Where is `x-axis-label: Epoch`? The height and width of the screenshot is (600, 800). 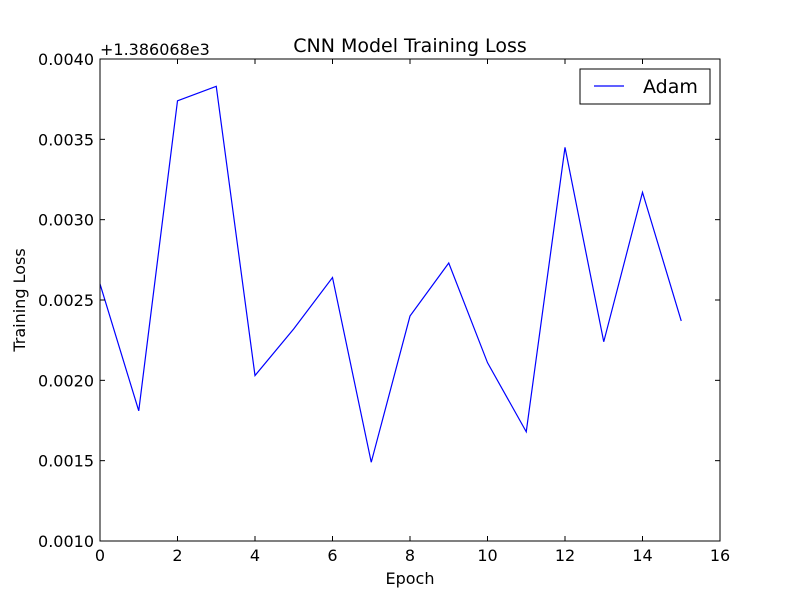
x-axis-label: Epoch is located at coordinates (410, 578).